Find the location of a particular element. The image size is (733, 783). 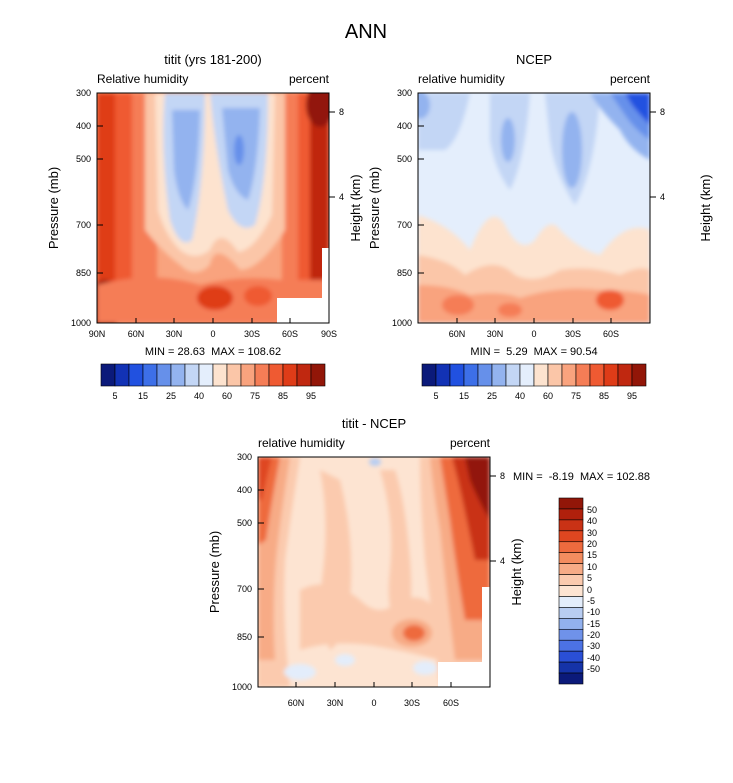

colorbar-label: 5 is located at coordinates (589, 578).